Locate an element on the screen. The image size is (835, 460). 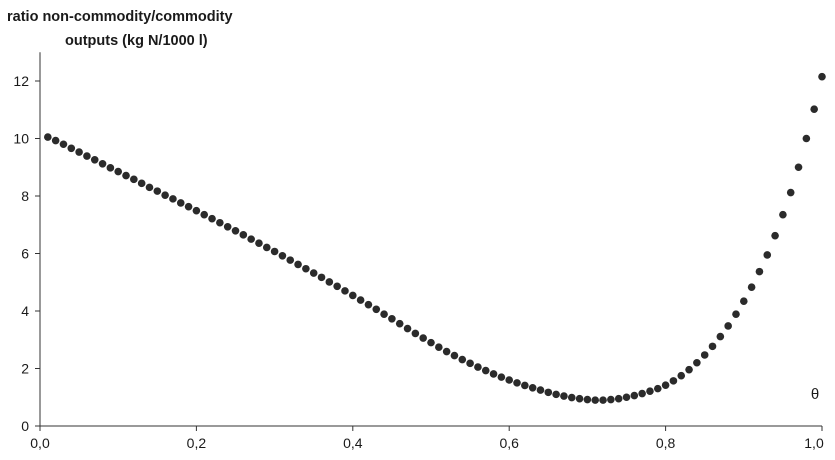
x-tick-label: 0,6 is located at coordinates (509, 443).